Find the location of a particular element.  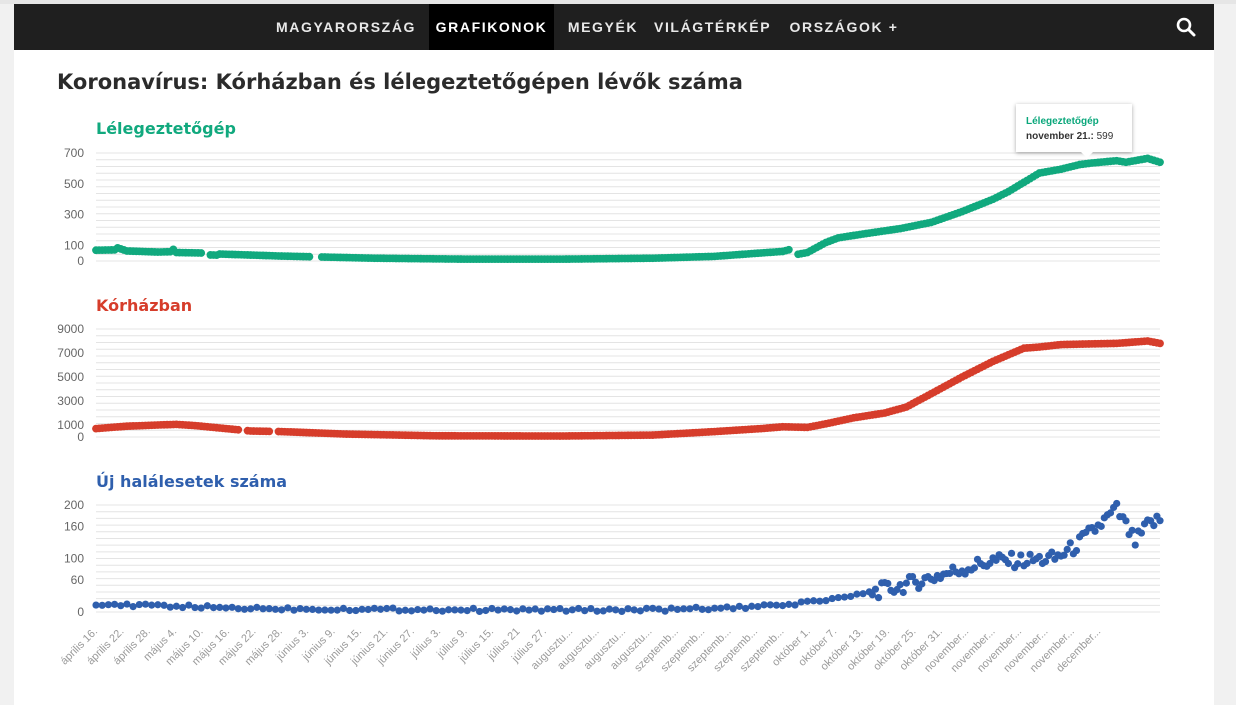

y-tick-label: 5000 is located at coordinates (70, 377).